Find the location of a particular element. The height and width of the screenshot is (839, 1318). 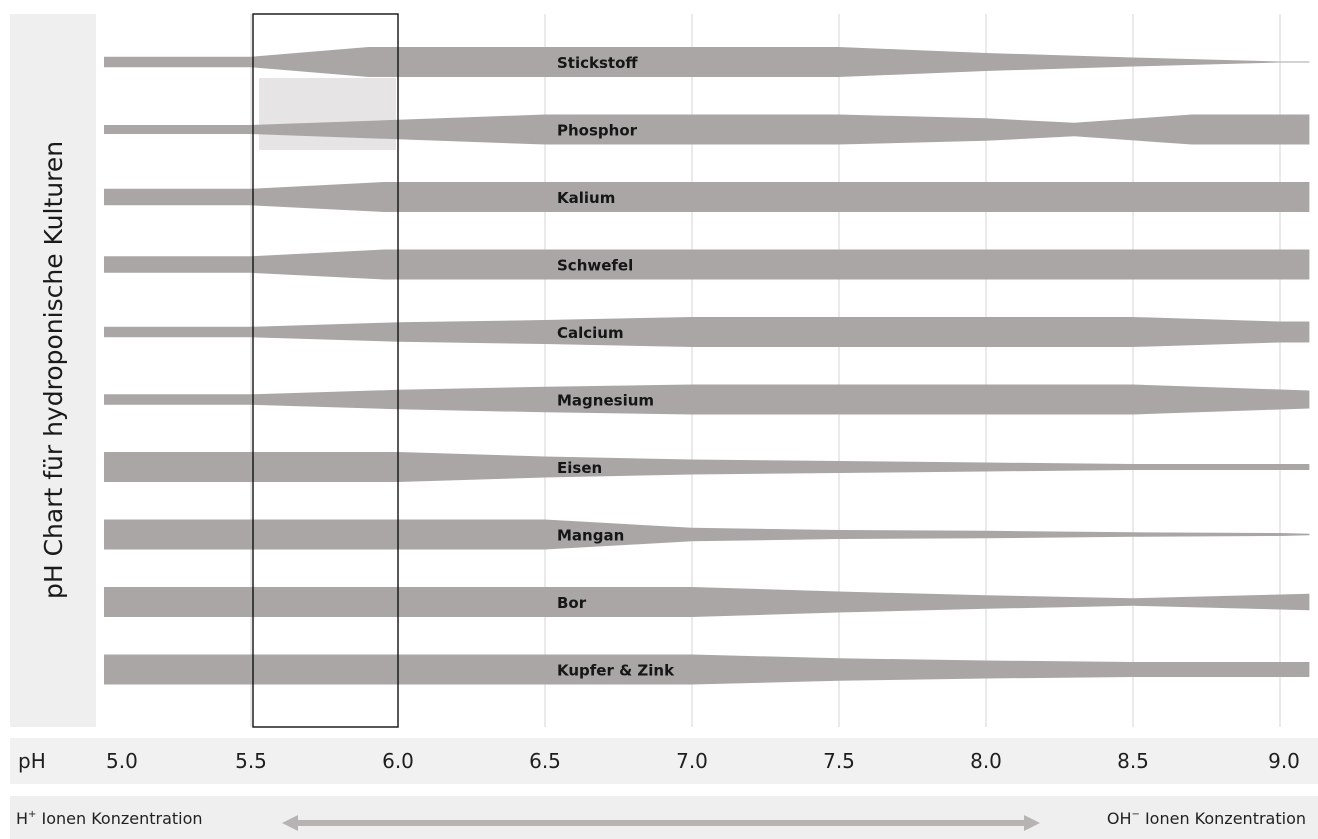

x-tick-label: 9.0 is located at coordinates (1284, 761).